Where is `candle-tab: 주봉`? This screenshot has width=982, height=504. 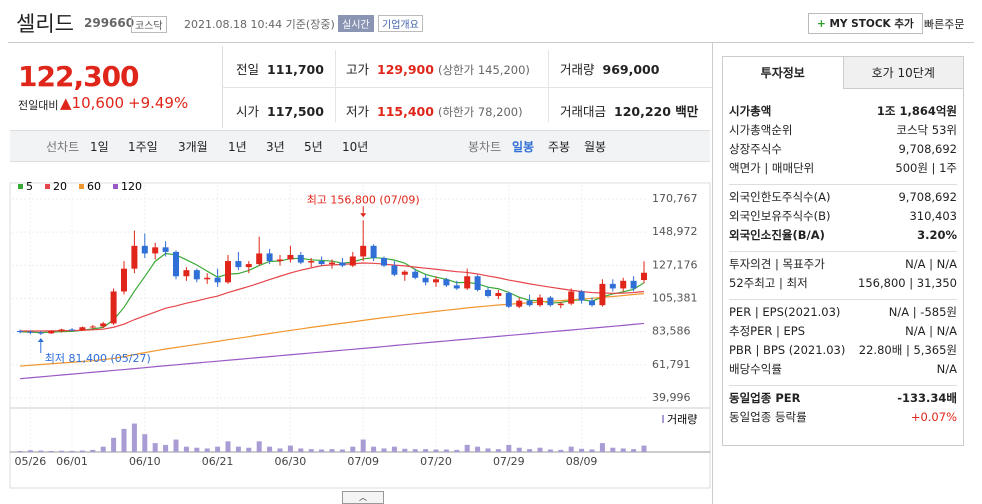
candle-tab: 주봉 is located at coordinates (559, 147).